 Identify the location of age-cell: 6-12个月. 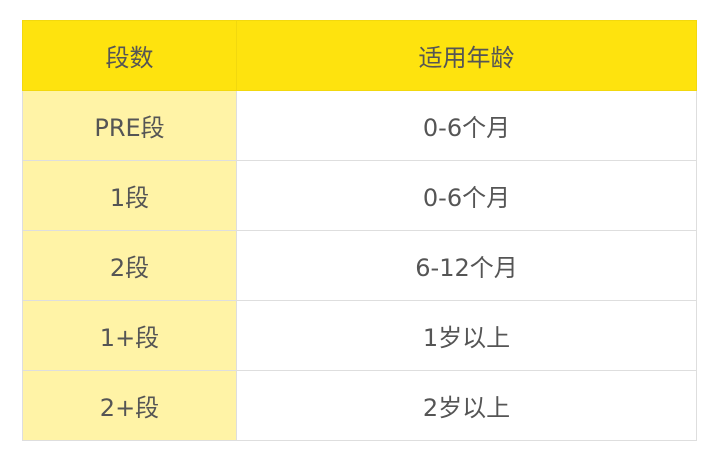
(466, 265).